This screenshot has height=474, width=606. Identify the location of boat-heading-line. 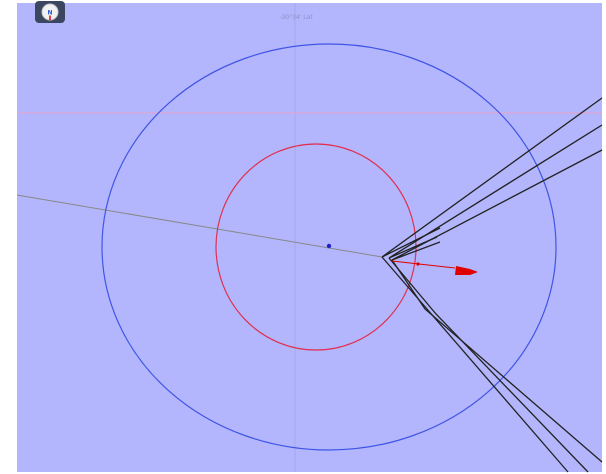
(423, 264).